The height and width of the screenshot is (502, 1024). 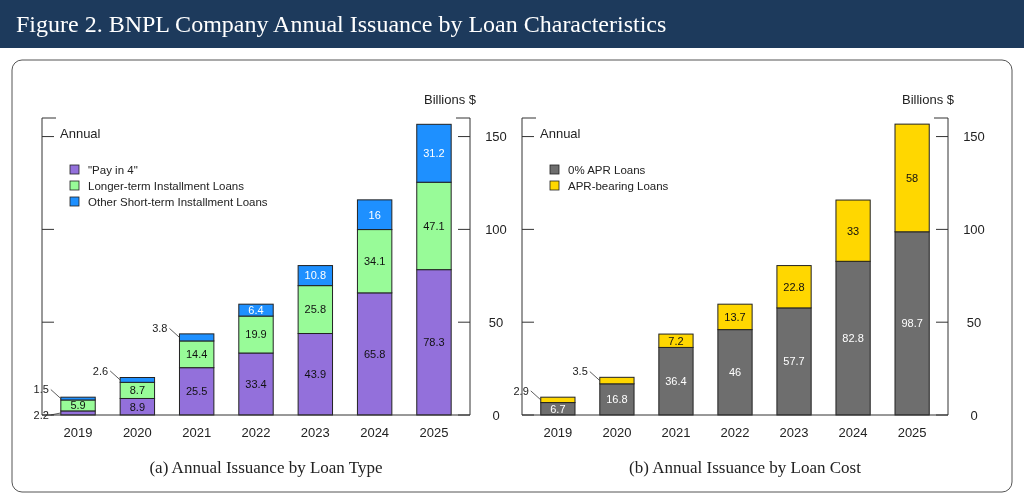 What do you see at coordinates (853, 338) in the screenshot?
I see `data-label: 82.8` at bounding box center [853, 338].